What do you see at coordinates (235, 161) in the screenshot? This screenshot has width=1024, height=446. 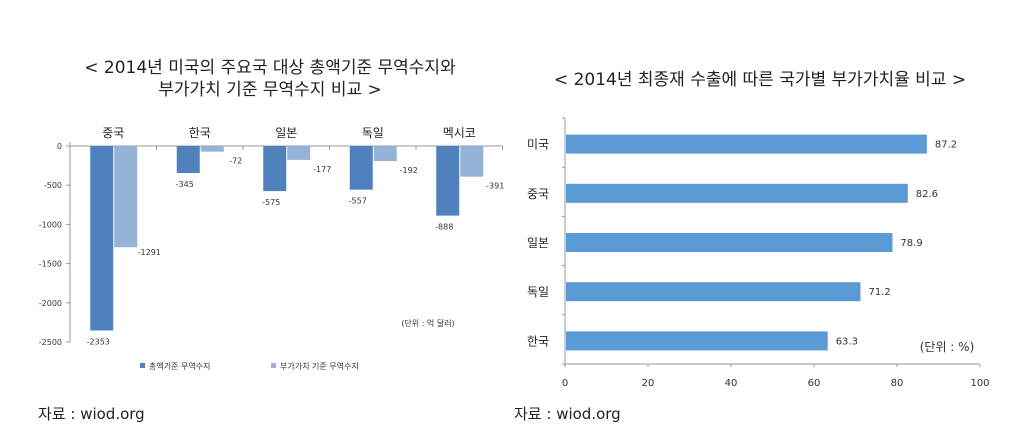 I see `data-label: -72` at bounding box center [235, 161].